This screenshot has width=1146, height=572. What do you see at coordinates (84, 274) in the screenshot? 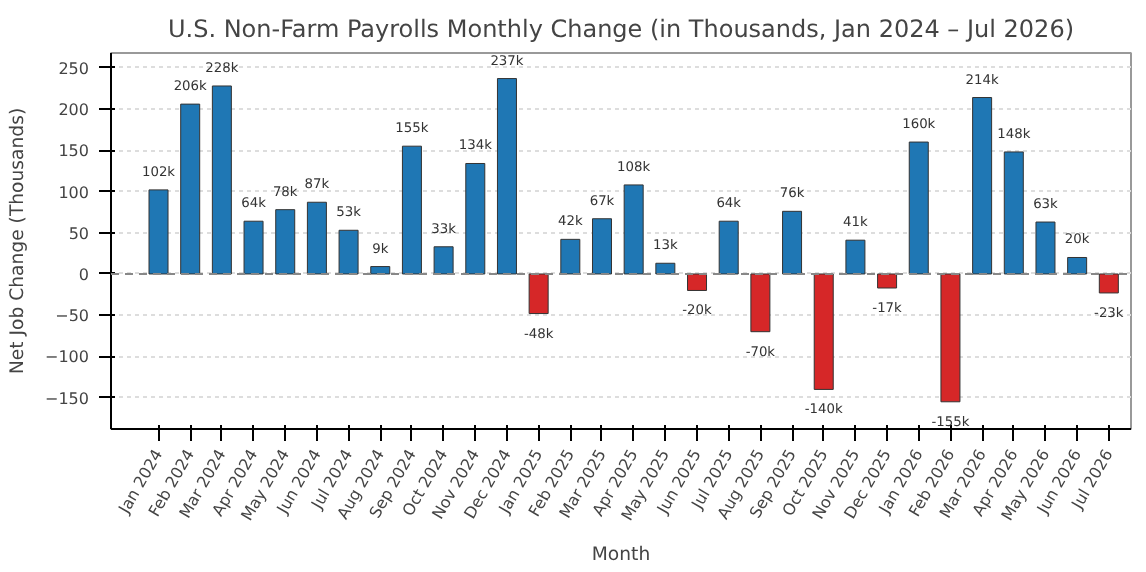
I see `y-tick-label: 0` at bounding box center [84, 274].